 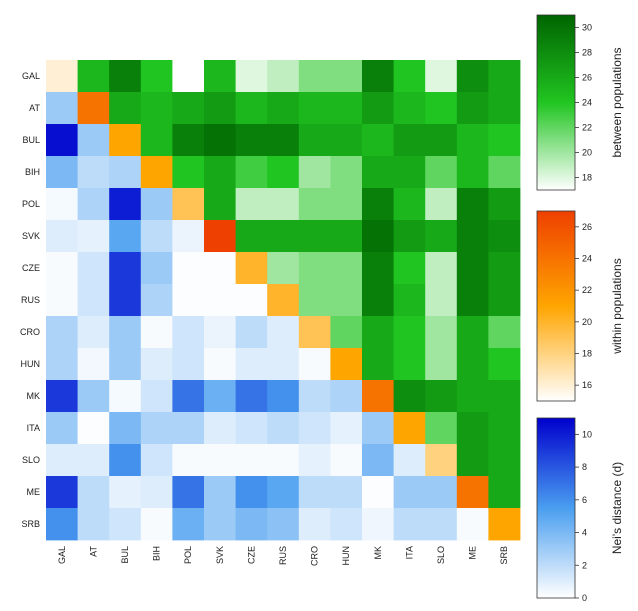 What do you see at coordinates (441, 76) in the screenshot?
I see `heatmap-cell-gal-slo` at bounding box center [441, 76].